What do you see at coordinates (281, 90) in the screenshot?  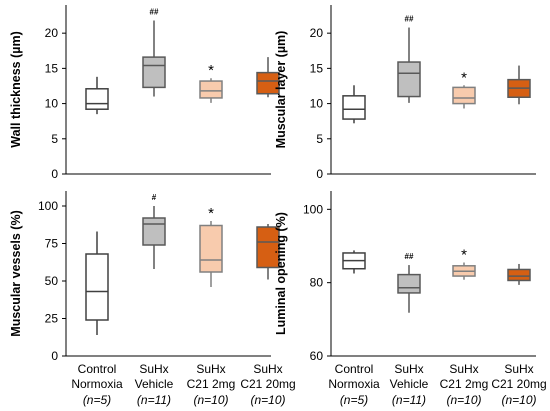 I see `y-axis-label: Muscular layer (µm)` at bounding box center [281, 90].